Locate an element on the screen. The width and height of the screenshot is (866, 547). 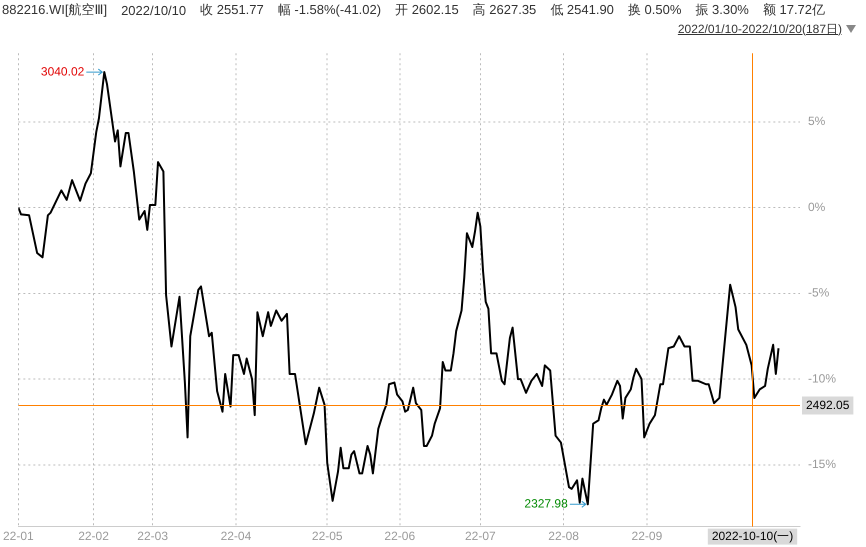
y-tick-label: -15% is located at coordinates (822, 464).